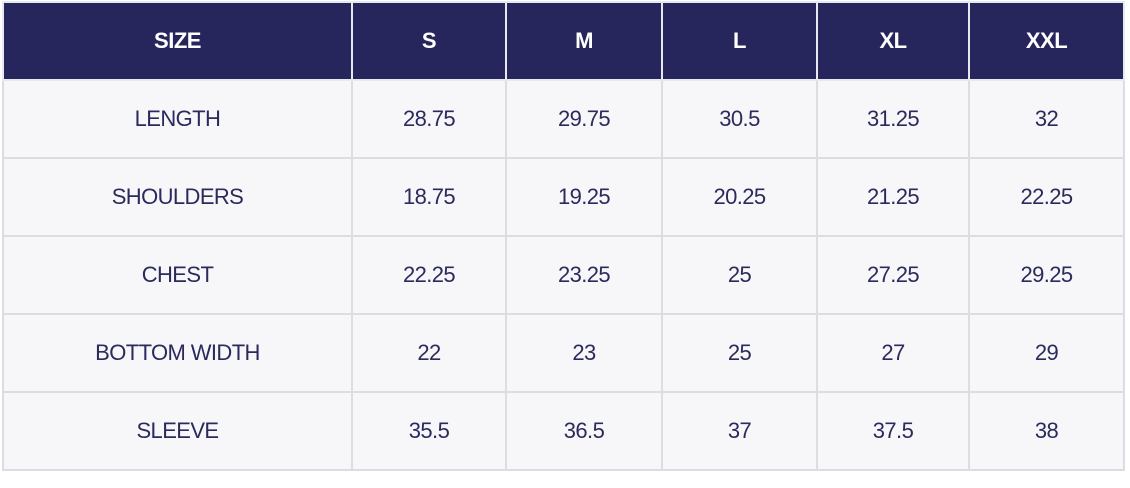 This screenshot has width=1130, height=488. Describe the element at coordinates (893, 41) in the screenshot. I see `size-header: XL` at that location.